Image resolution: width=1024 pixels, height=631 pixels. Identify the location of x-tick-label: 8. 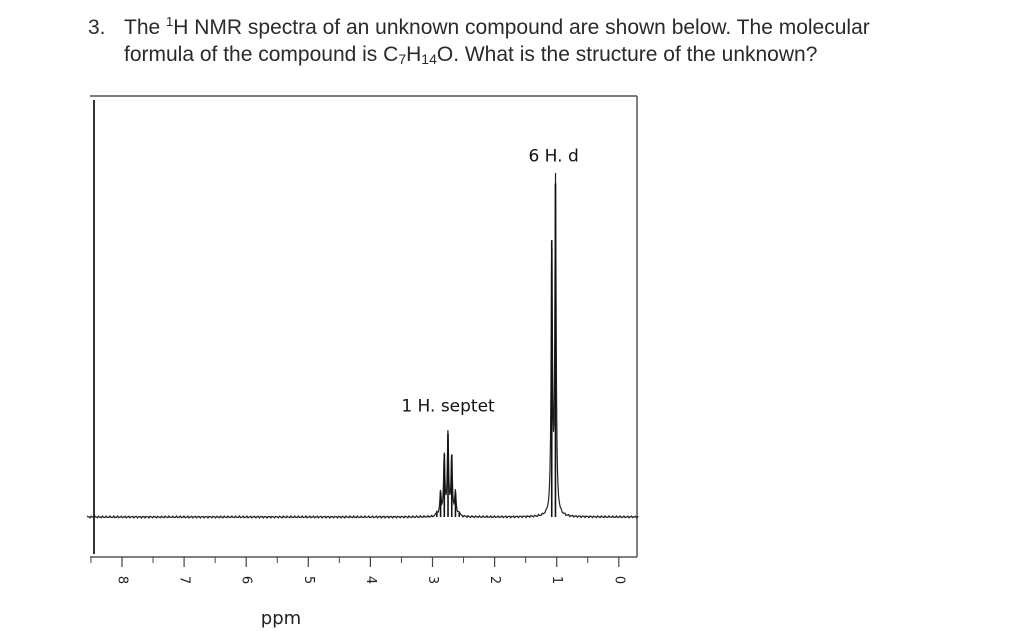
(122, 580).